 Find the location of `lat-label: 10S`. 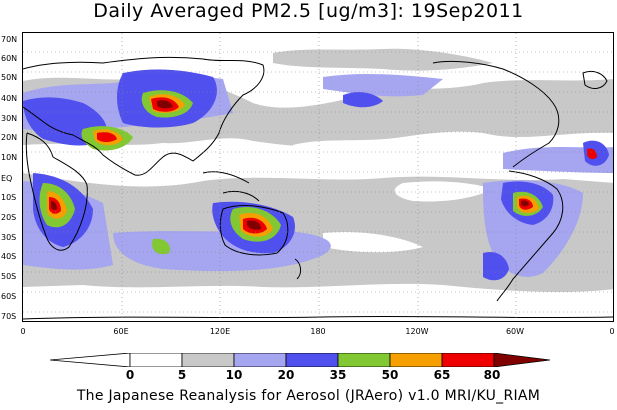

lat-label: 10S is located at coordinates (9, 197).